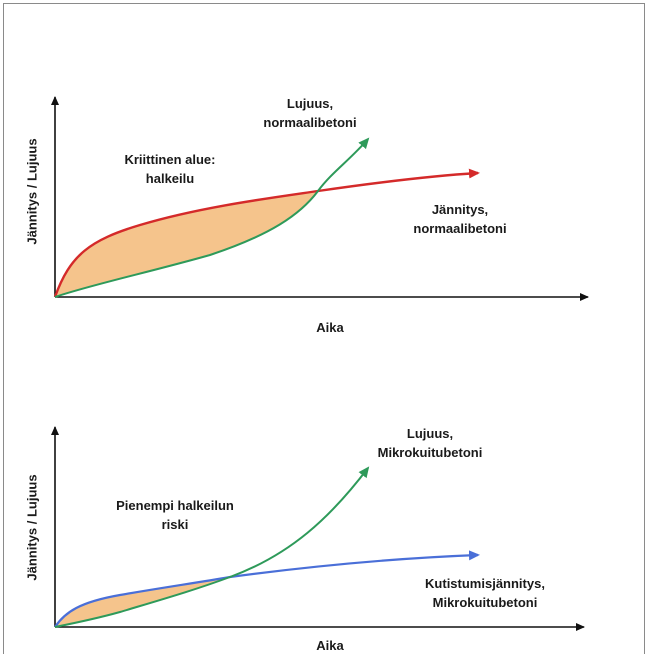  I want to click on top-stress-line-2: normaalibetoni, so click(460, 228).